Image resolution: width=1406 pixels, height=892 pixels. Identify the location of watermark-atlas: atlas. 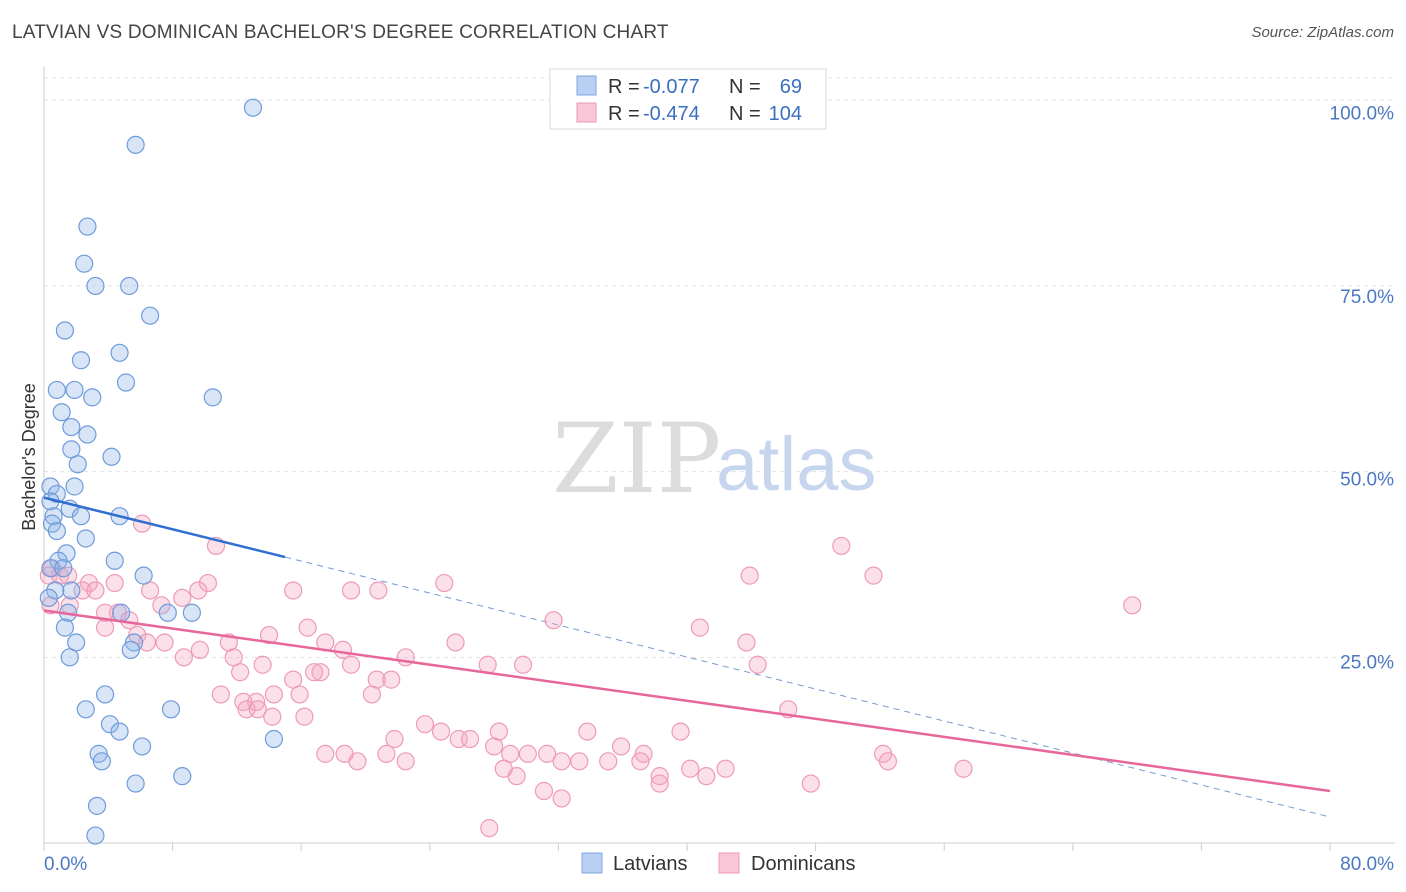
(796, 464).